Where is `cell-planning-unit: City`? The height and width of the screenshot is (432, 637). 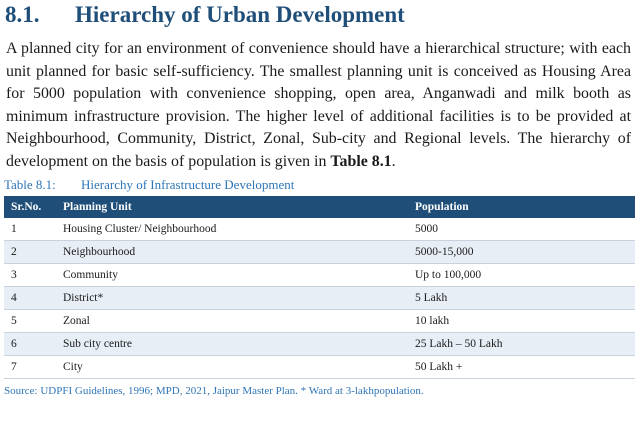 cell-planning-unit: City is located at coordinates (232, 367).